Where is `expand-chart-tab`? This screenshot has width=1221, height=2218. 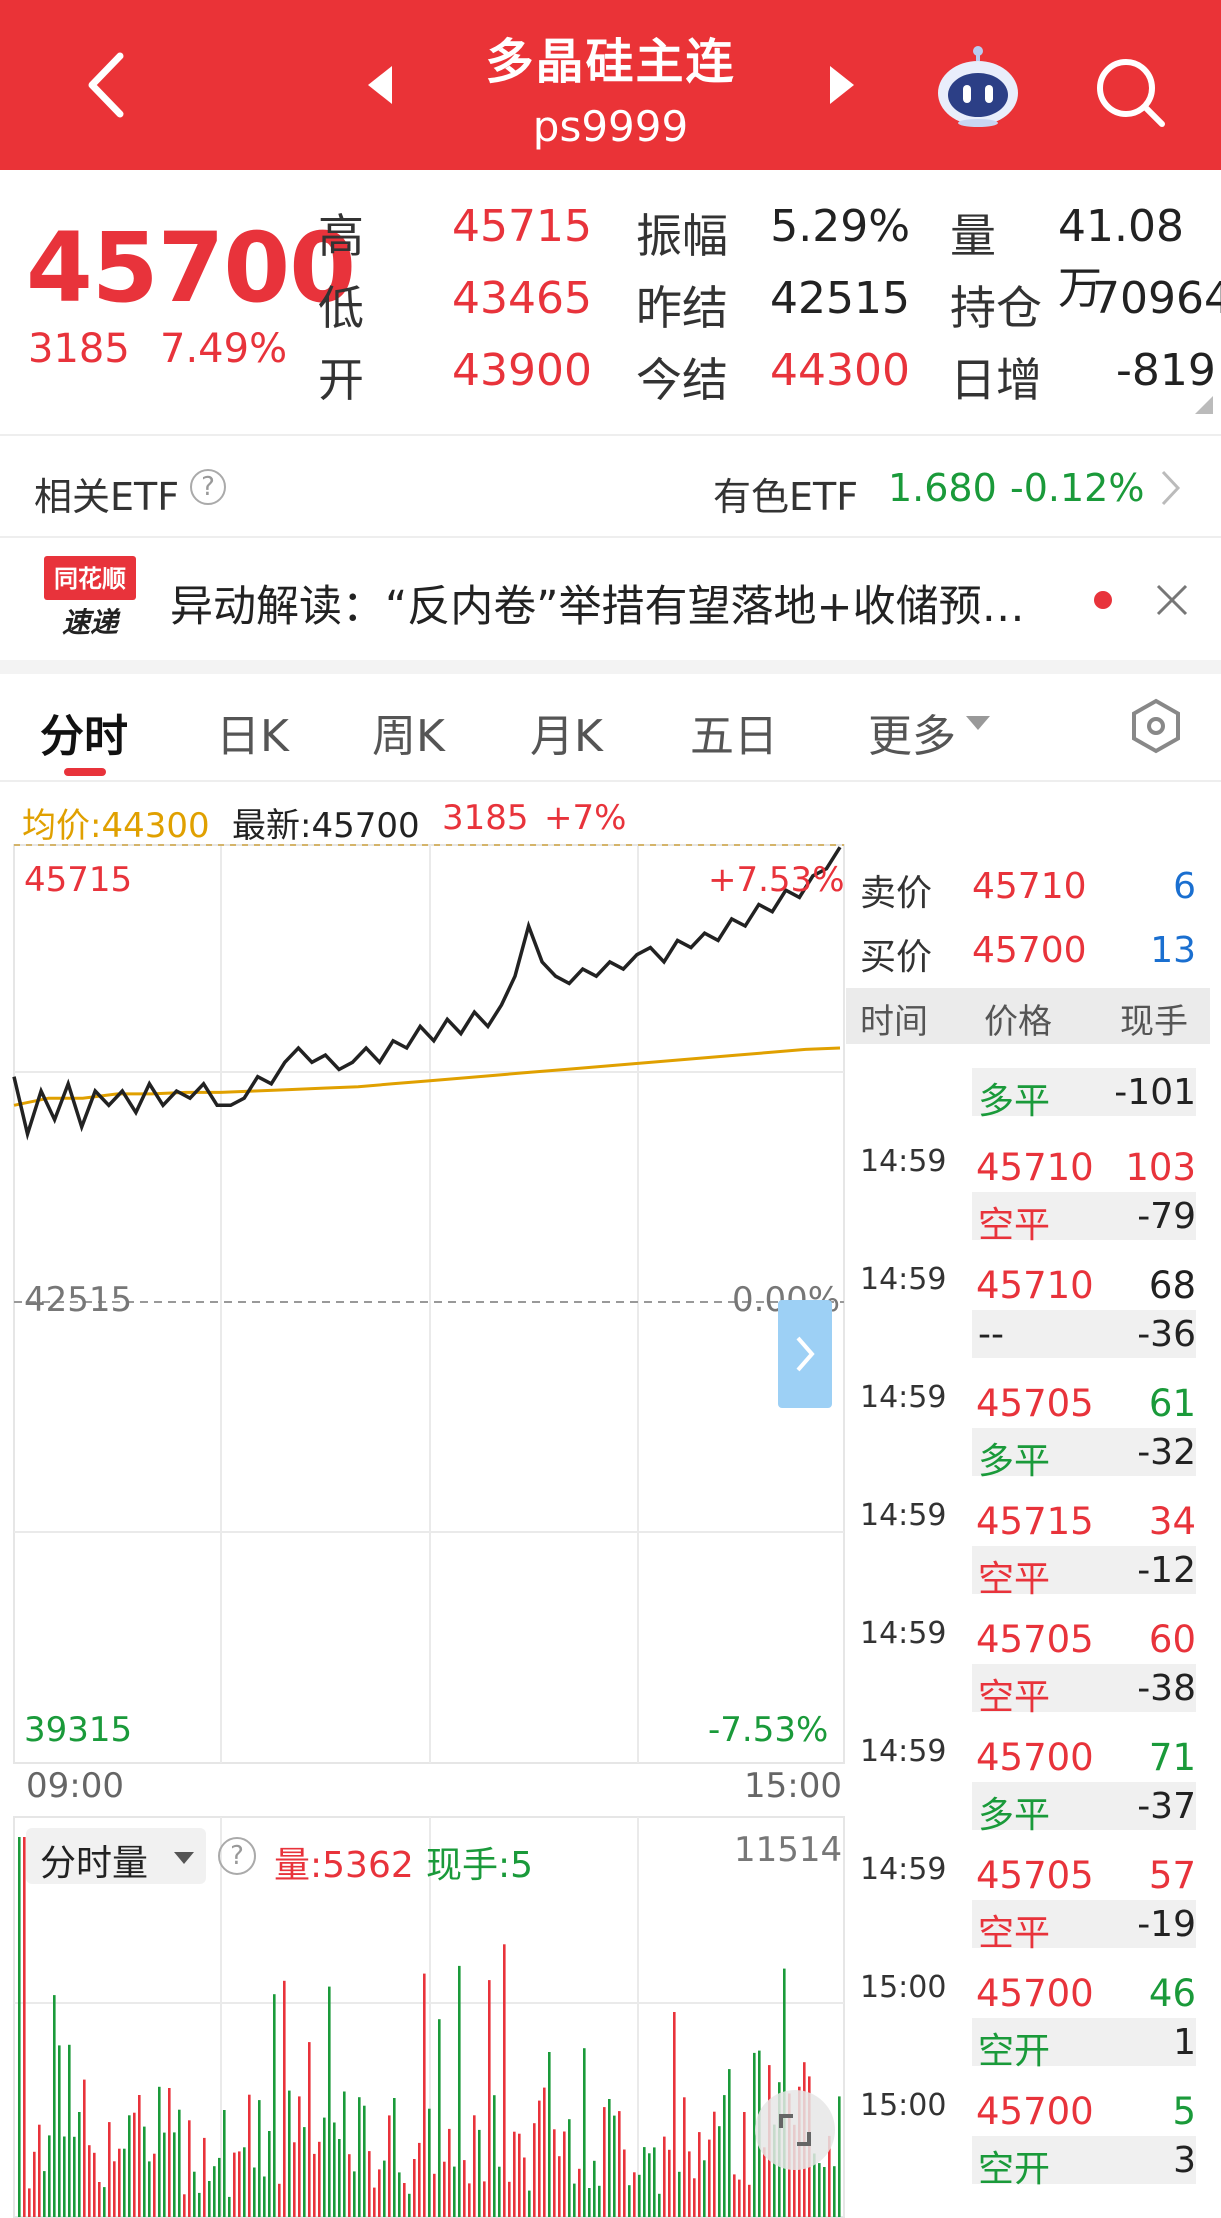 expand-chart-tab is located at coordinates (805, 1354).